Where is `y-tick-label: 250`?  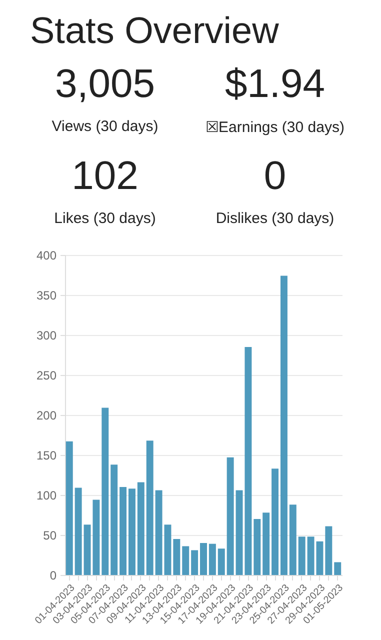
y-tick-label: 250 is located at coordinates (46, 375).